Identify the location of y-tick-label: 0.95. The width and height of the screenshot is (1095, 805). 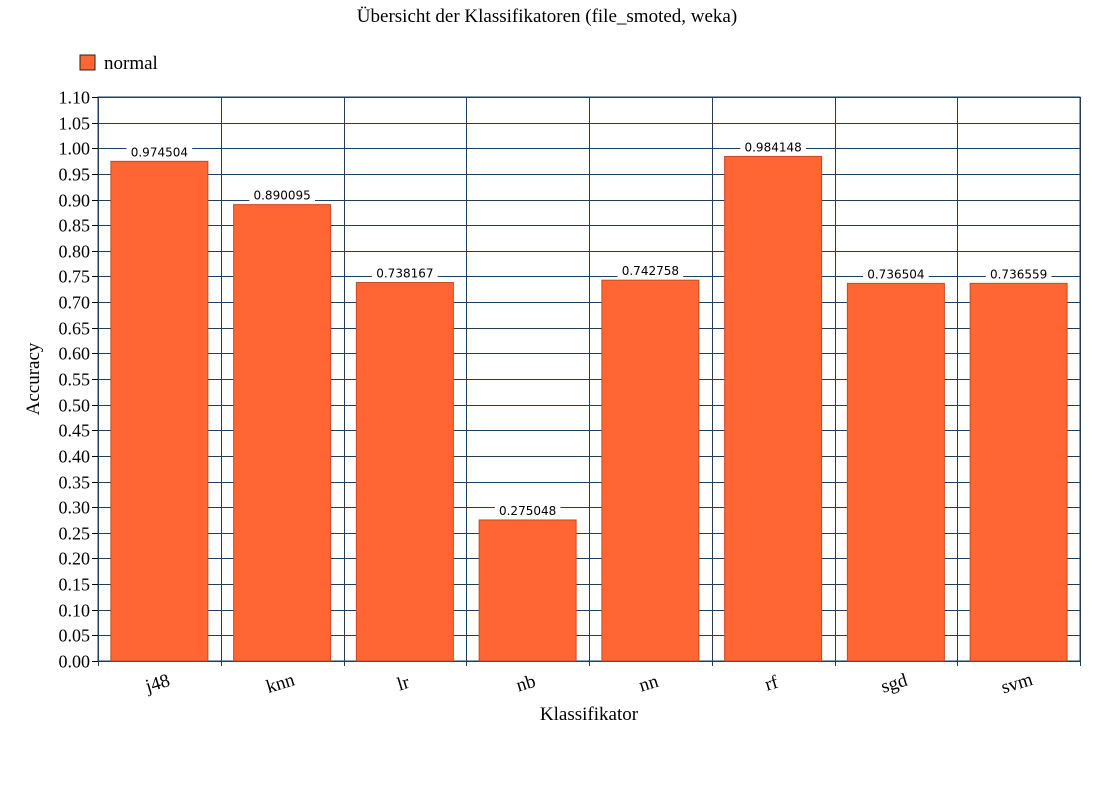
(75, 175).